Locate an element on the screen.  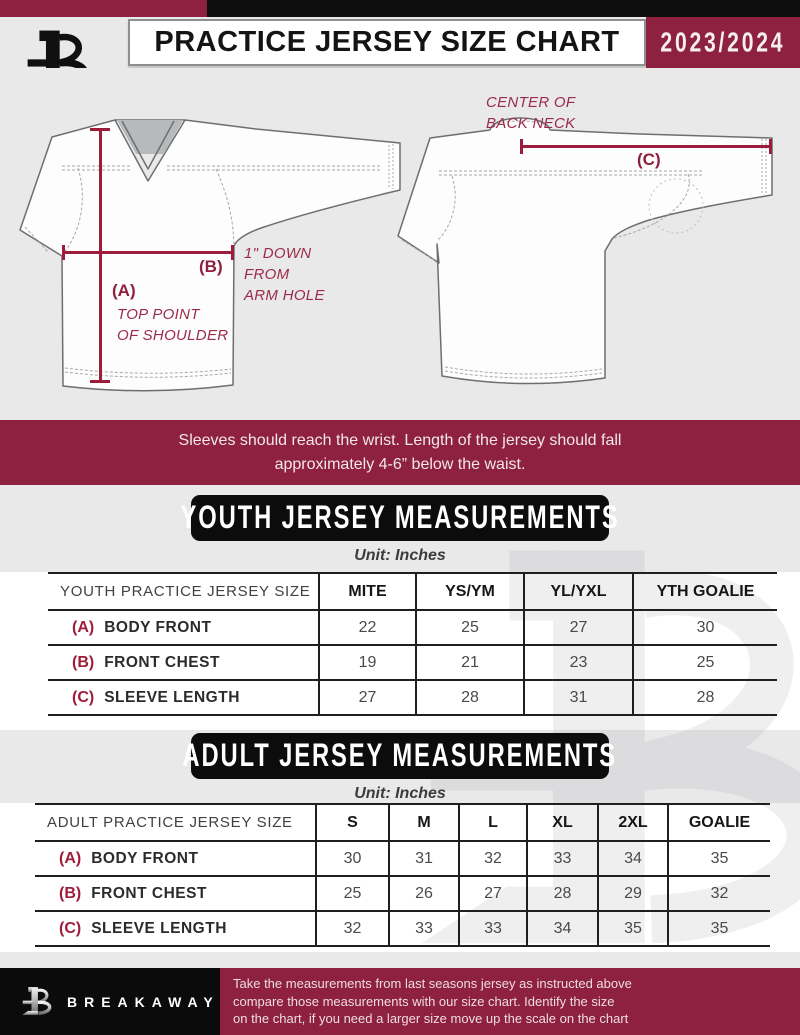
breakaway-footer-logo-icon is located at coordinates (37, 1001).